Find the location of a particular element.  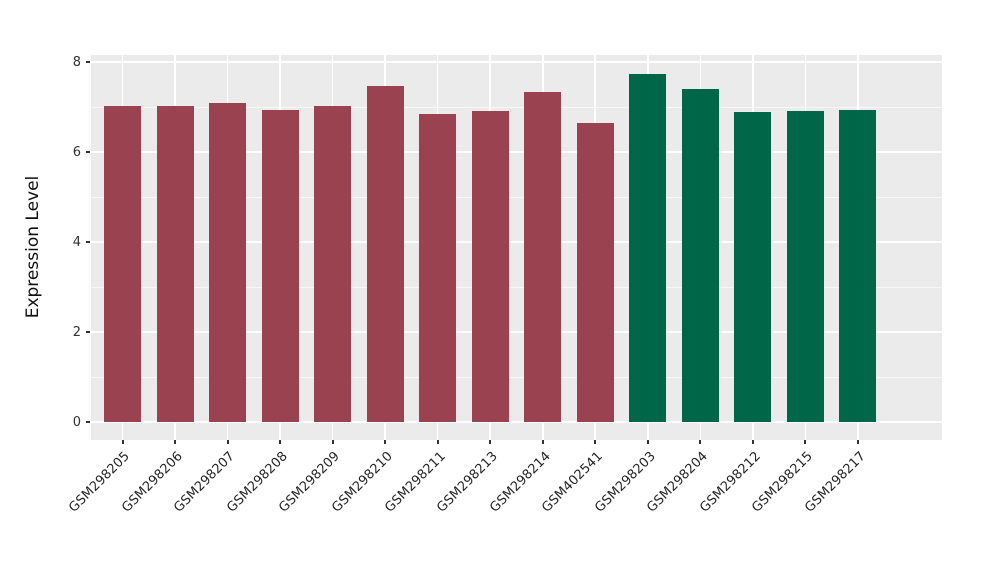

y-tick-label: 8 is located at coordinates (76, 62).